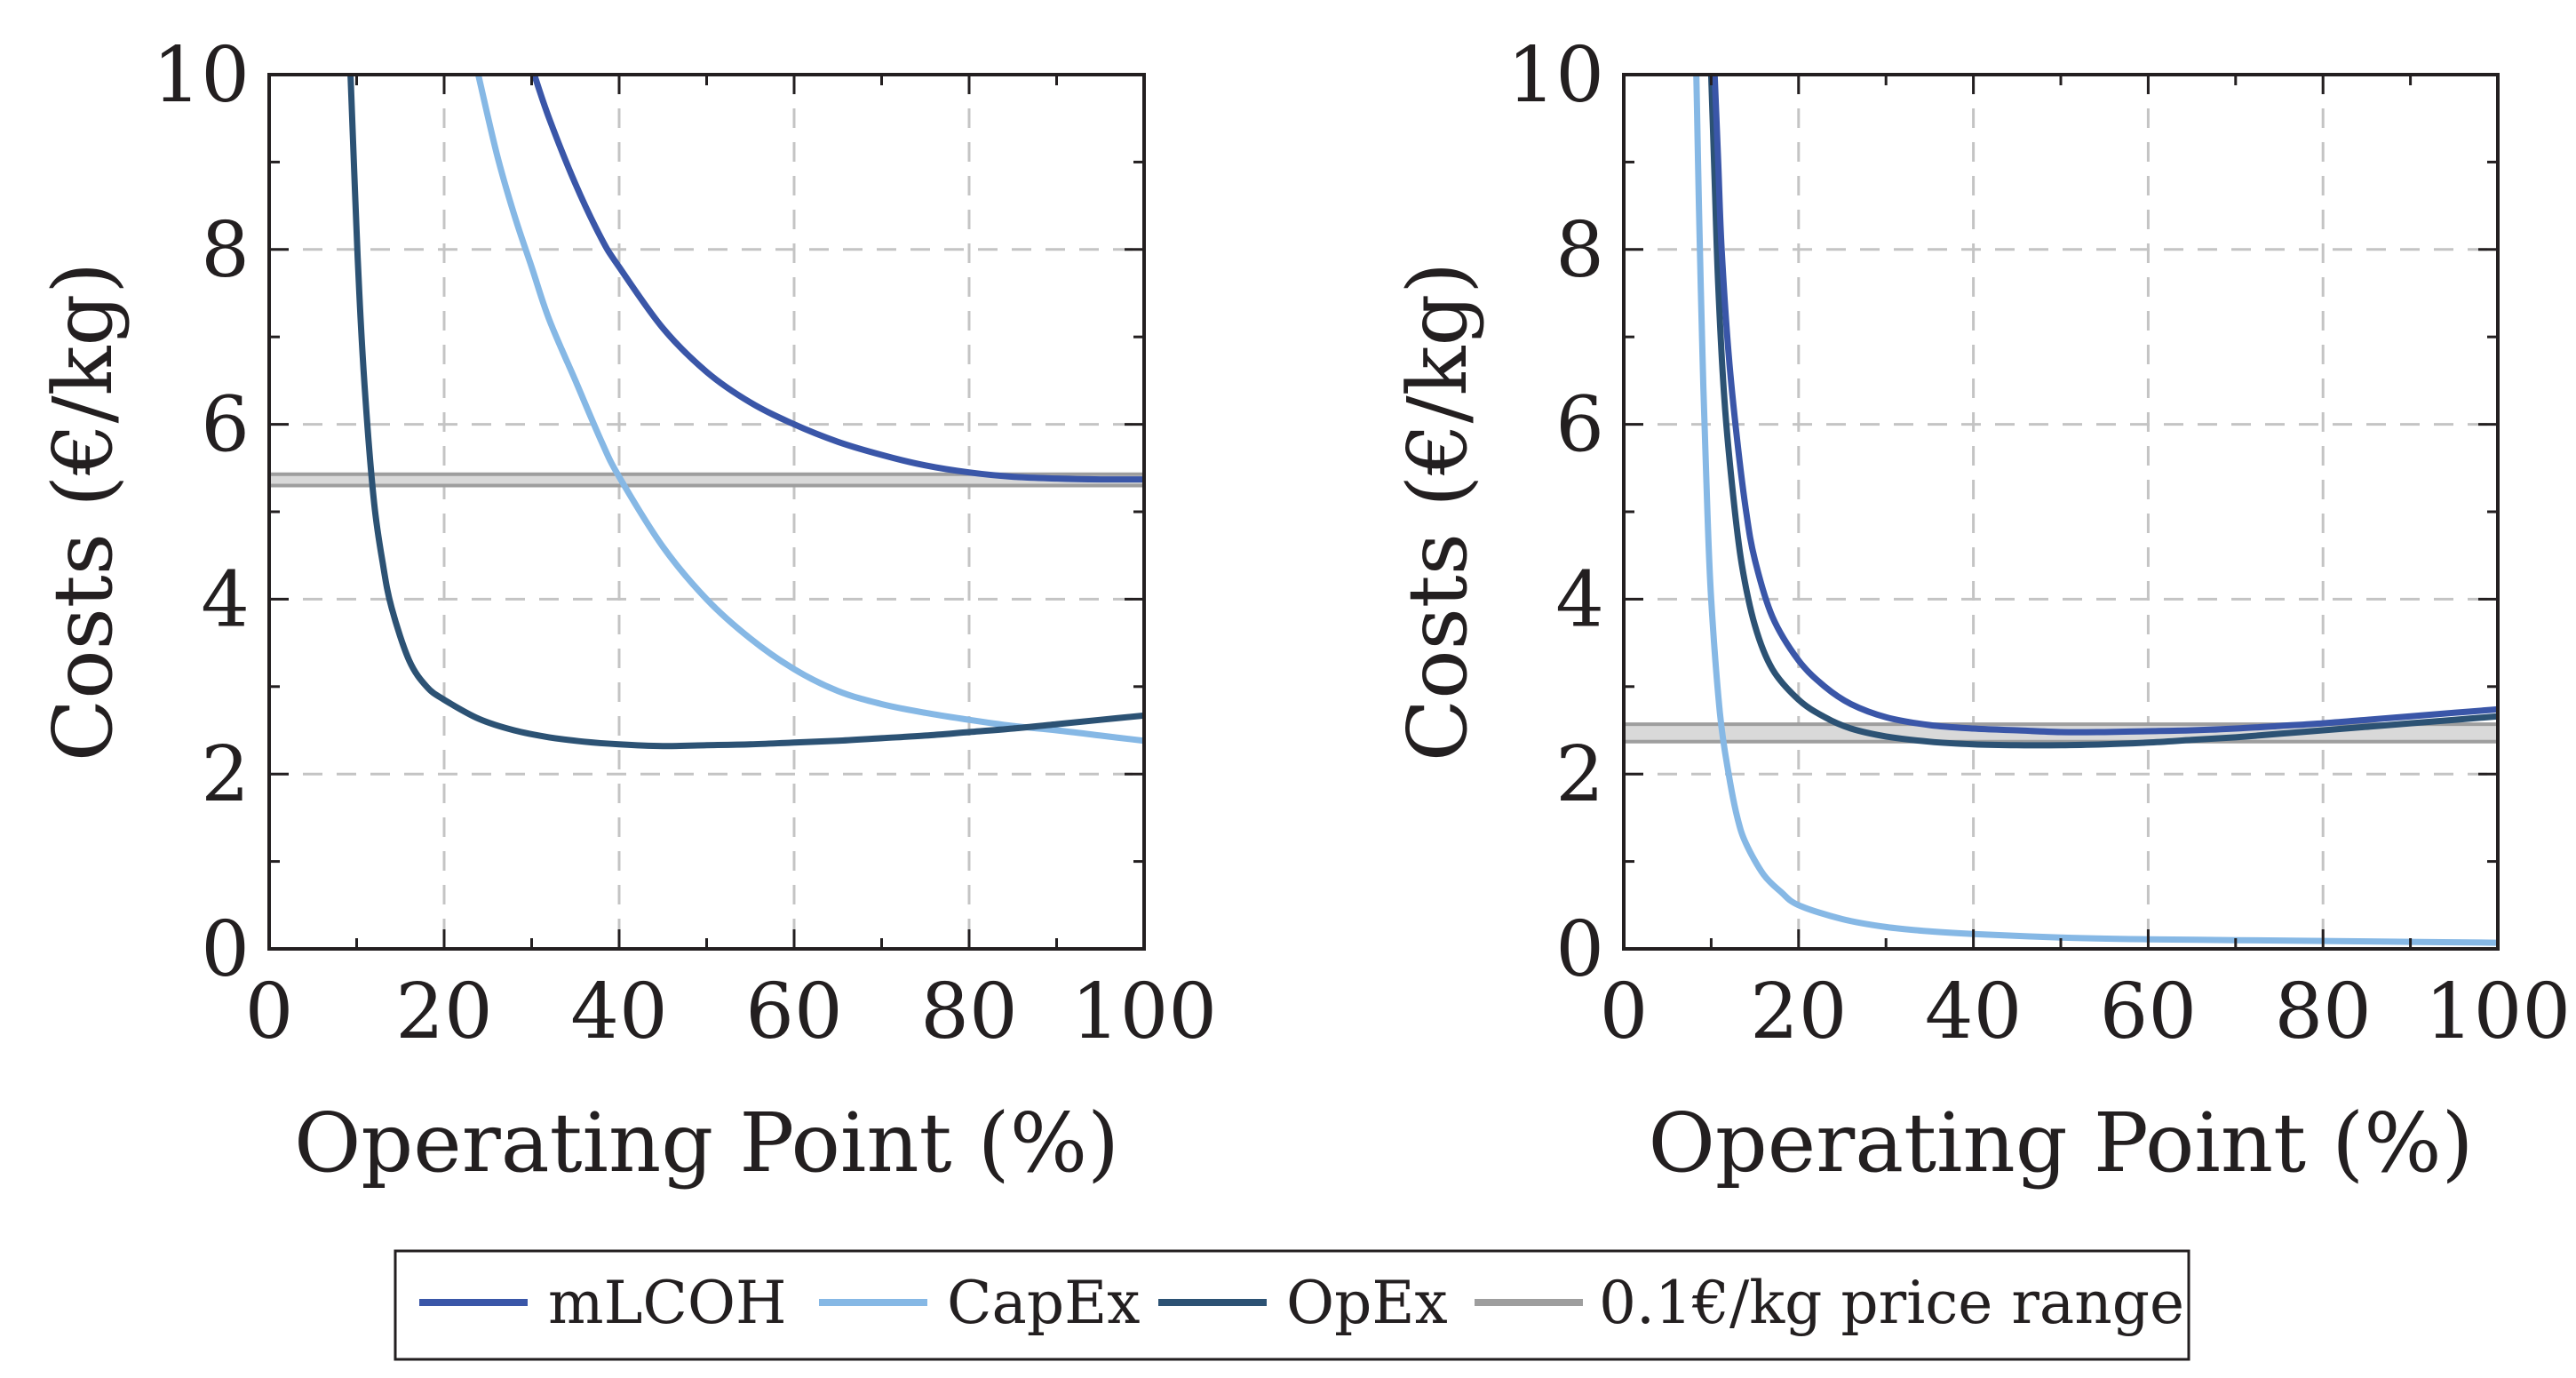 This screenshot has width=2576, height=1378. Describe the element at coordinates (706, 480) in the screenshot. I see `price-range-band` at that location.